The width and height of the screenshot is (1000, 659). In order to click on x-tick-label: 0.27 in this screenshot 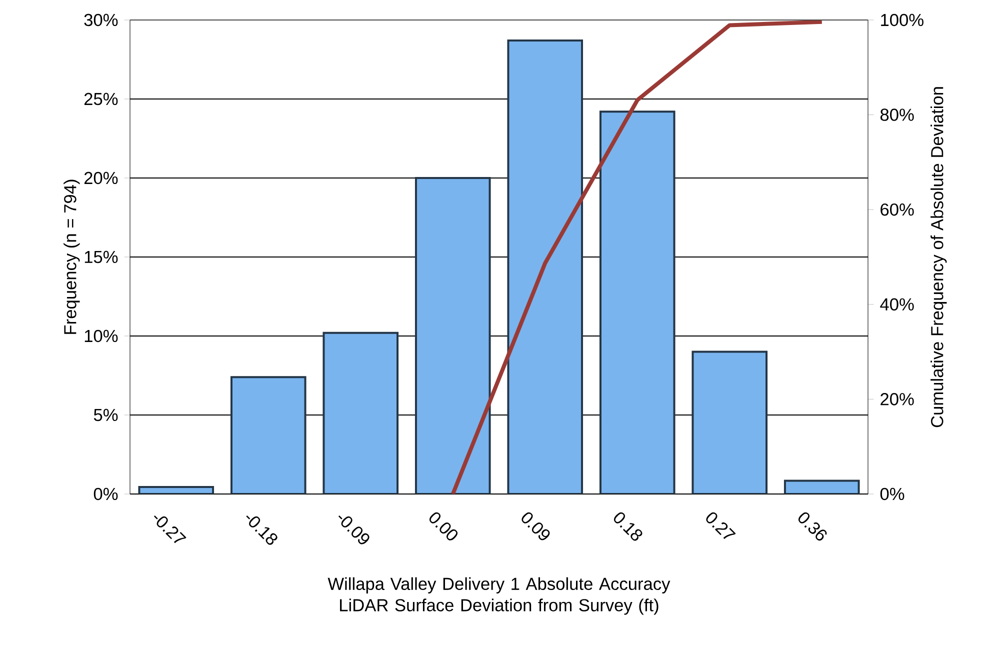, I will do `click(721, 526)`.